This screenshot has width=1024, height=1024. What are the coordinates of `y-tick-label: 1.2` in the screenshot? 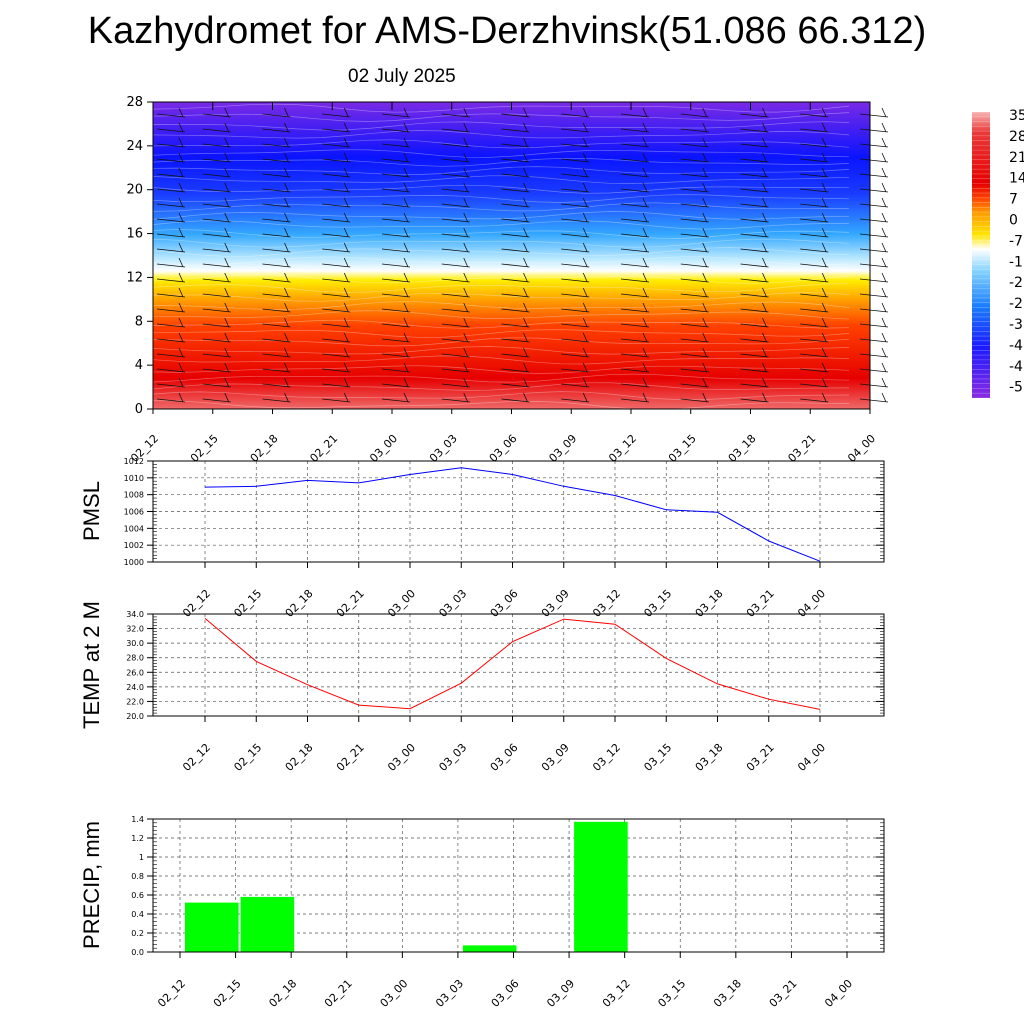 It's located at (137, 838).